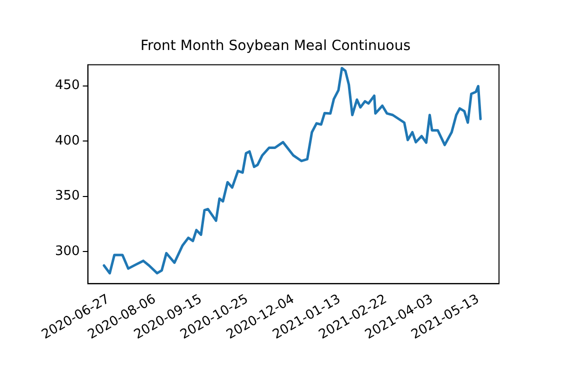  I want to click on y-tick-label: 450, so click(67, 86).